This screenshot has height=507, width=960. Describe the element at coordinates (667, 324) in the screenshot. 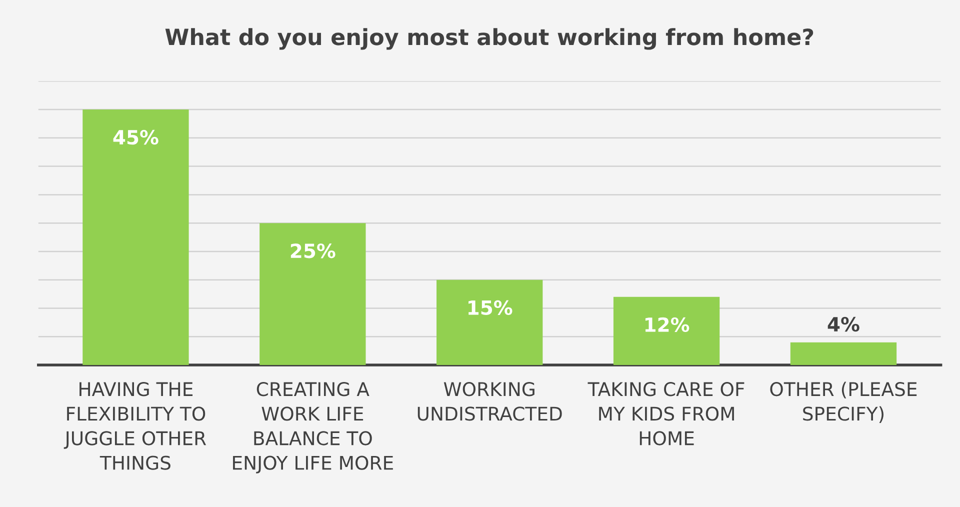

I see `data-label: 12%` at that location.